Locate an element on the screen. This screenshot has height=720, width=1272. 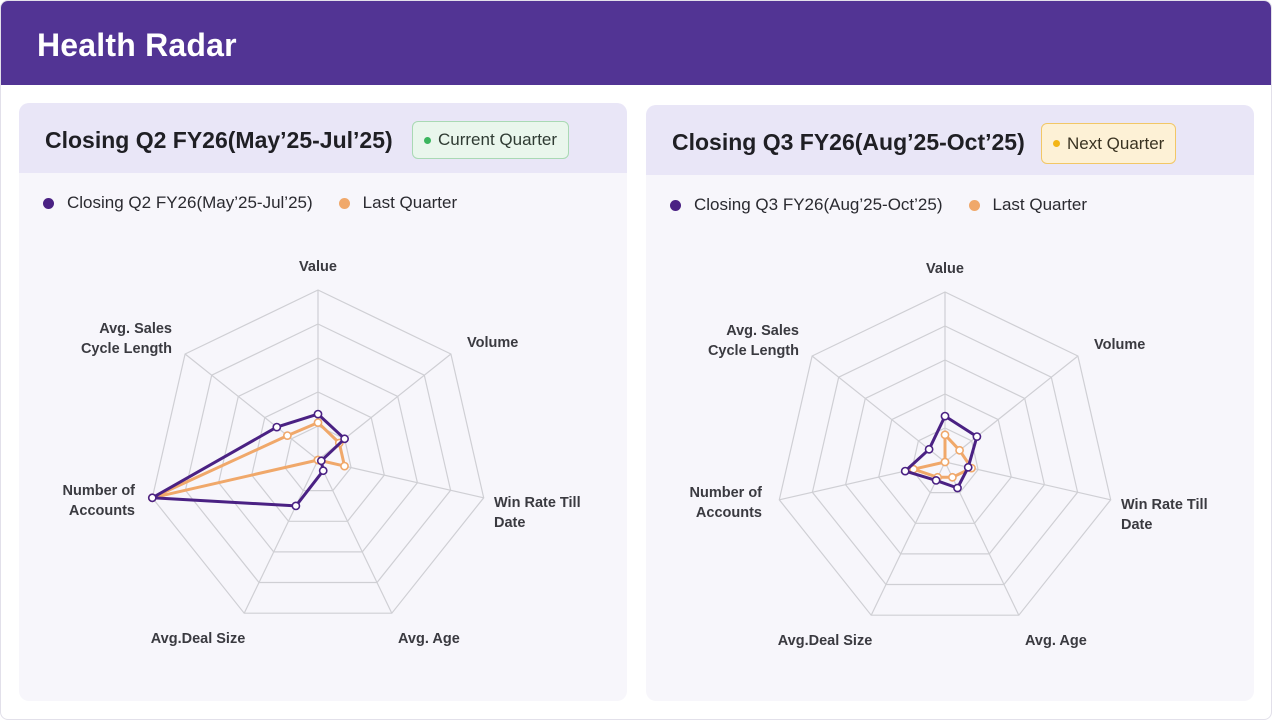
badge-label: Current Quarter is located at coordinates (498, 139).